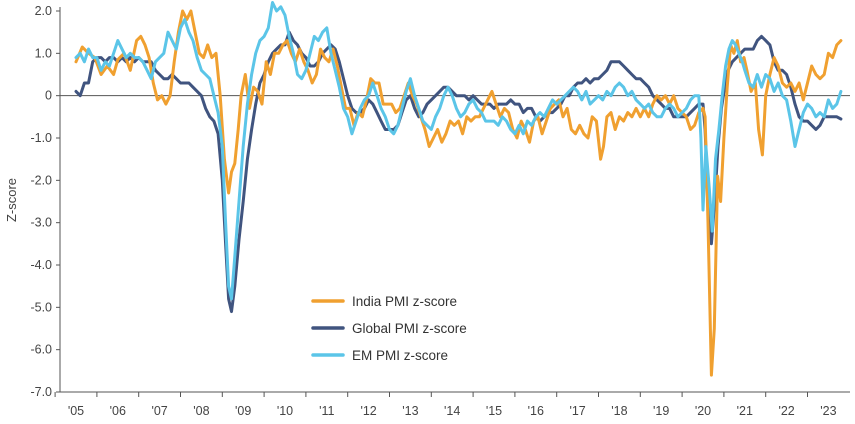 This screenshot has height=424, width=855. Describe the element at coordinates (404, 301) in the screenshot. I see `legend-label-india-pmi-z-score: India PMI z-score` at that location.